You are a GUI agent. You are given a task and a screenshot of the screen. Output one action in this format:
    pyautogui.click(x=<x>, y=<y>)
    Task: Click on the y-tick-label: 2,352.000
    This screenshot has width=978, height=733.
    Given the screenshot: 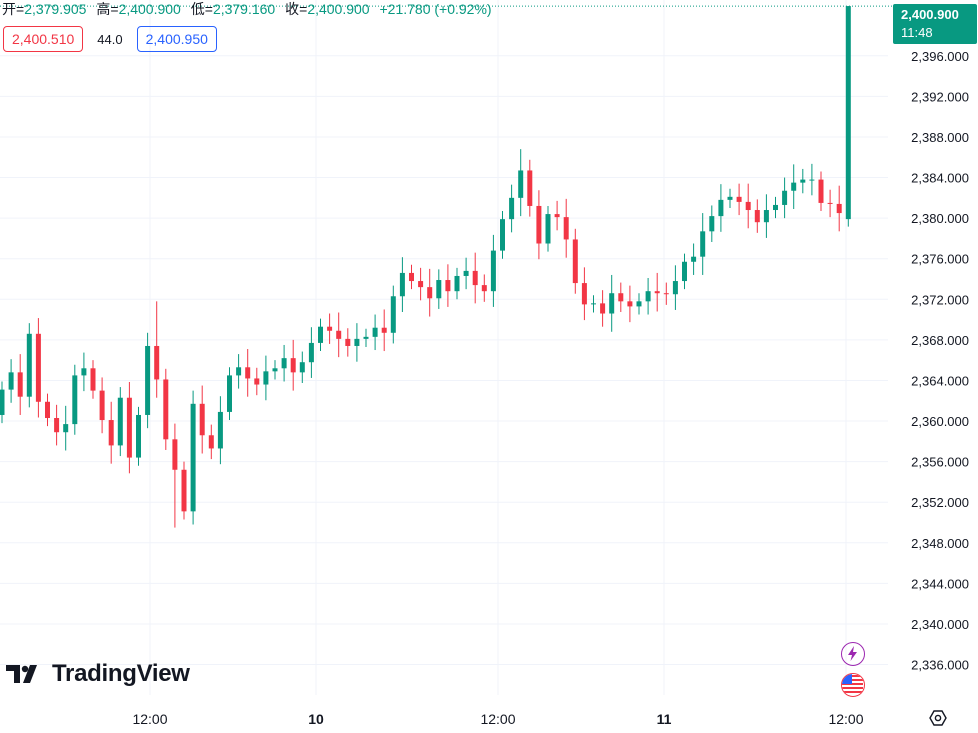 What is the action you would take?
    pyautogui.click(x=940, y=502)
    